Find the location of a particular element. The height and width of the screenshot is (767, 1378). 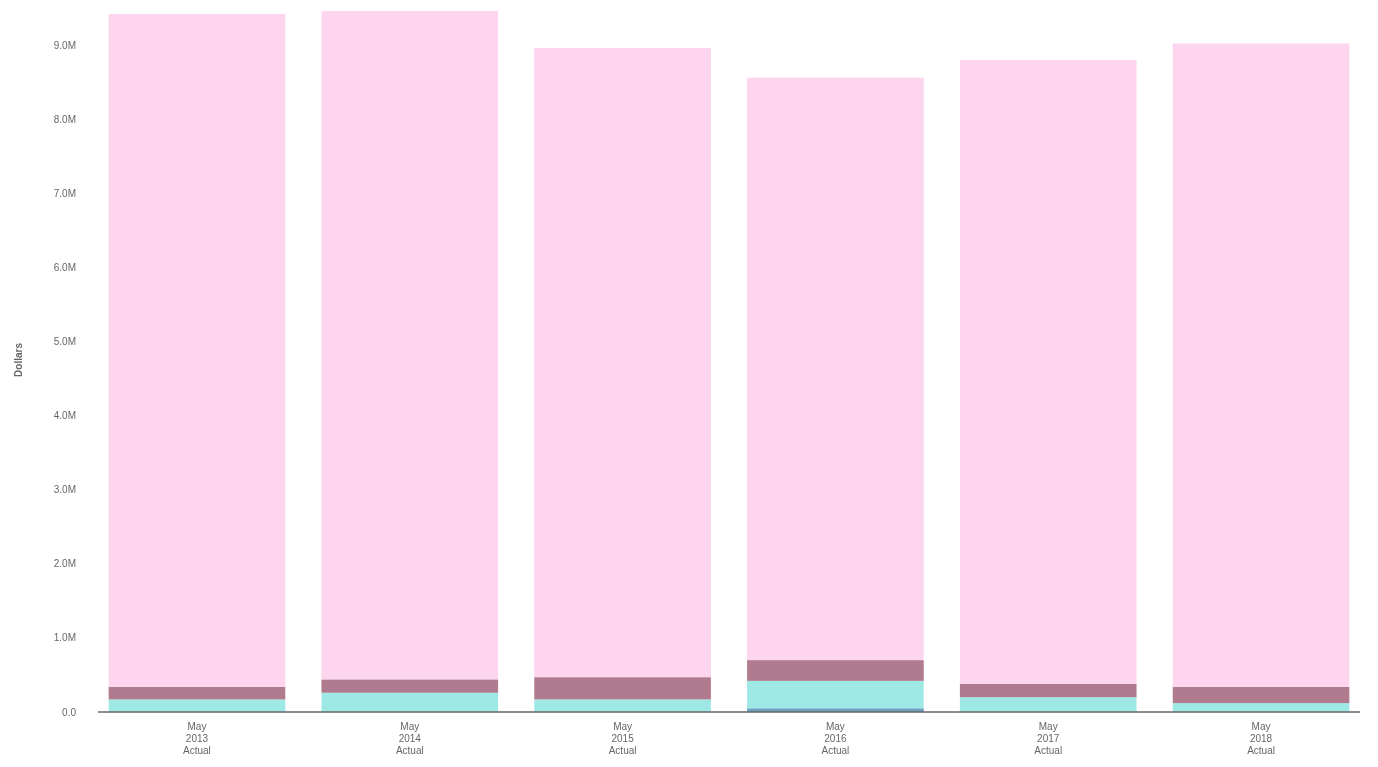

y-tick-label: 9.0M is located at coordinates (64, 45).